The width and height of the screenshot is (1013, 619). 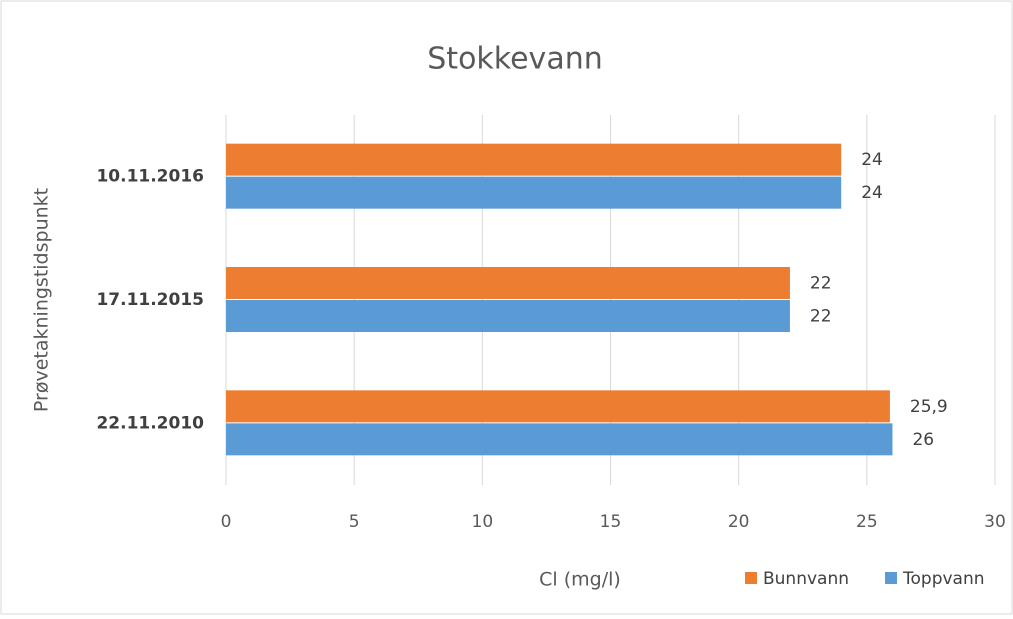 What do you see at coordinates (226, 522) in the screenshot?
I see `x-tick-label: 0` at bounding box center [226, 522].